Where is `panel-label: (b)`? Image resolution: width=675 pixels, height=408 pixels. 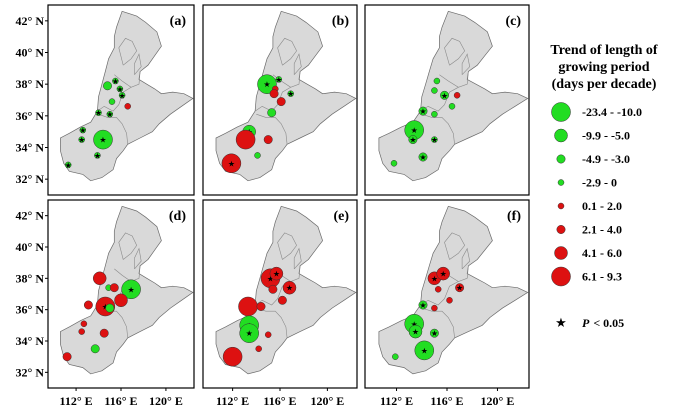 panel-label: (b) is located at coordinates (340, 21).